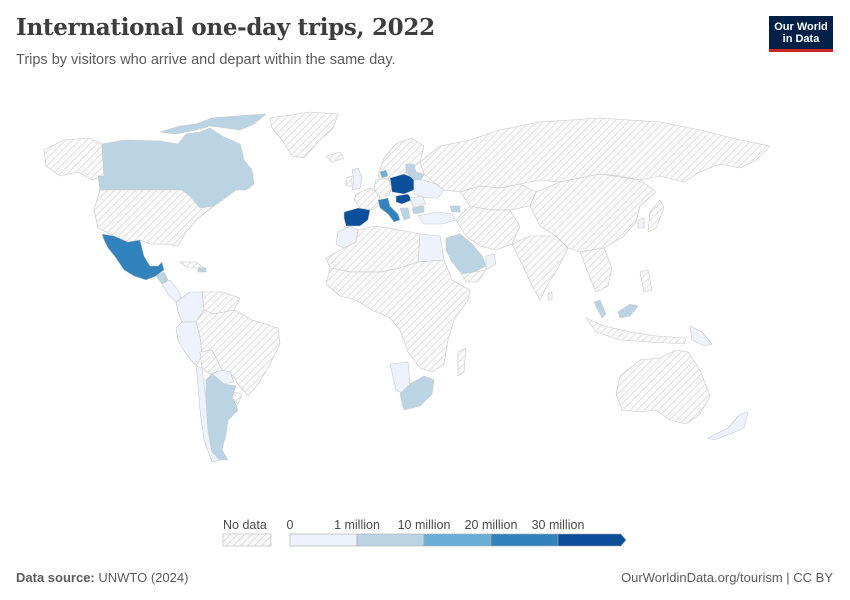  What do you see at coordinates (383, 187) in the screenshot?
I see `country-germany` at bounding box center [383, 187].